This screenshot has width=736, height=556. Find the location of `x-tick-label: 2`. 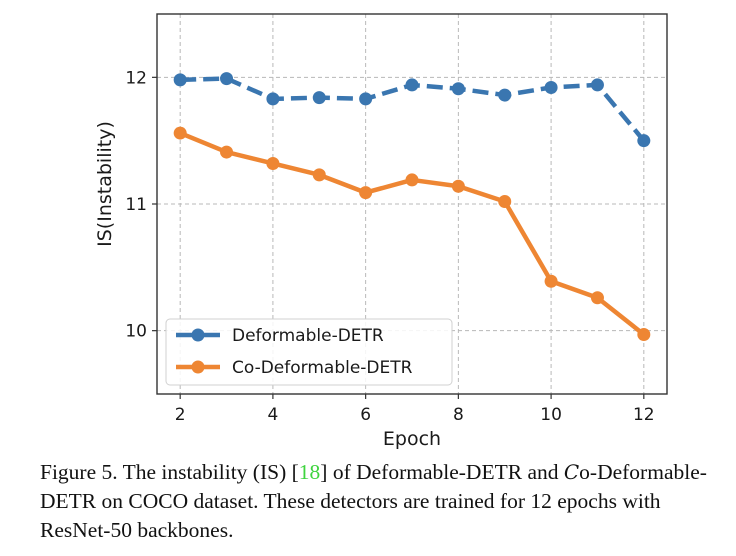

x-tick-label: 2 is located at coordinates (180, 415).